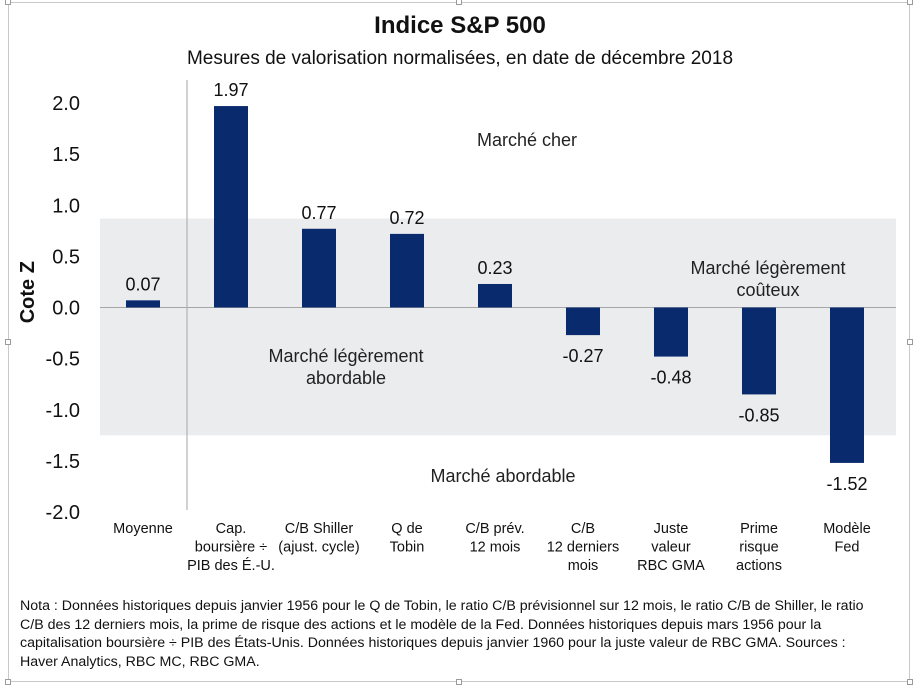 This screenshot has height=688, width=920. Describe the element at coordinates (8, 342) in the screenshot. I see `resize-handle-middle-left` at that location.